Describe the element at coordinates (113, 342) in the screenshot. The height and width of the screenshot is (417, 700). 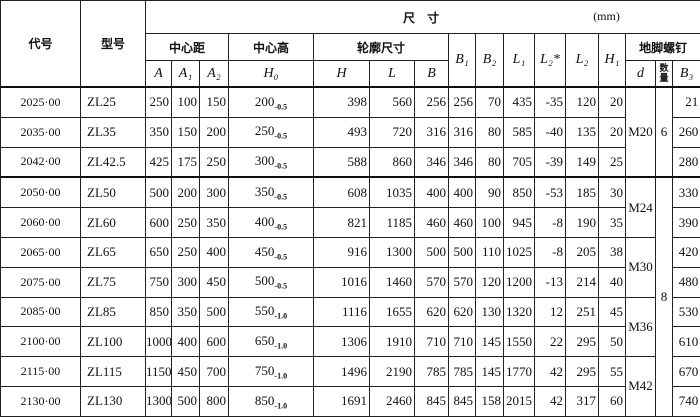
I see `model-cell: ZL100` at that location.